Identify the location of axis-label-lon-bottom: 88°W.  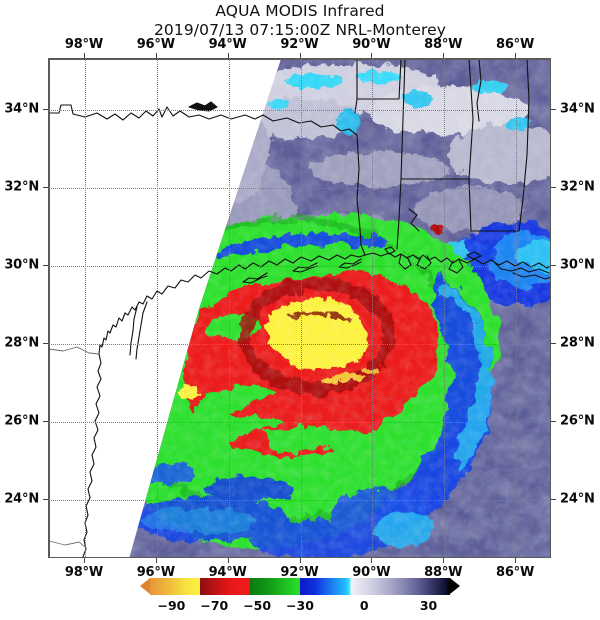
(443, 572).